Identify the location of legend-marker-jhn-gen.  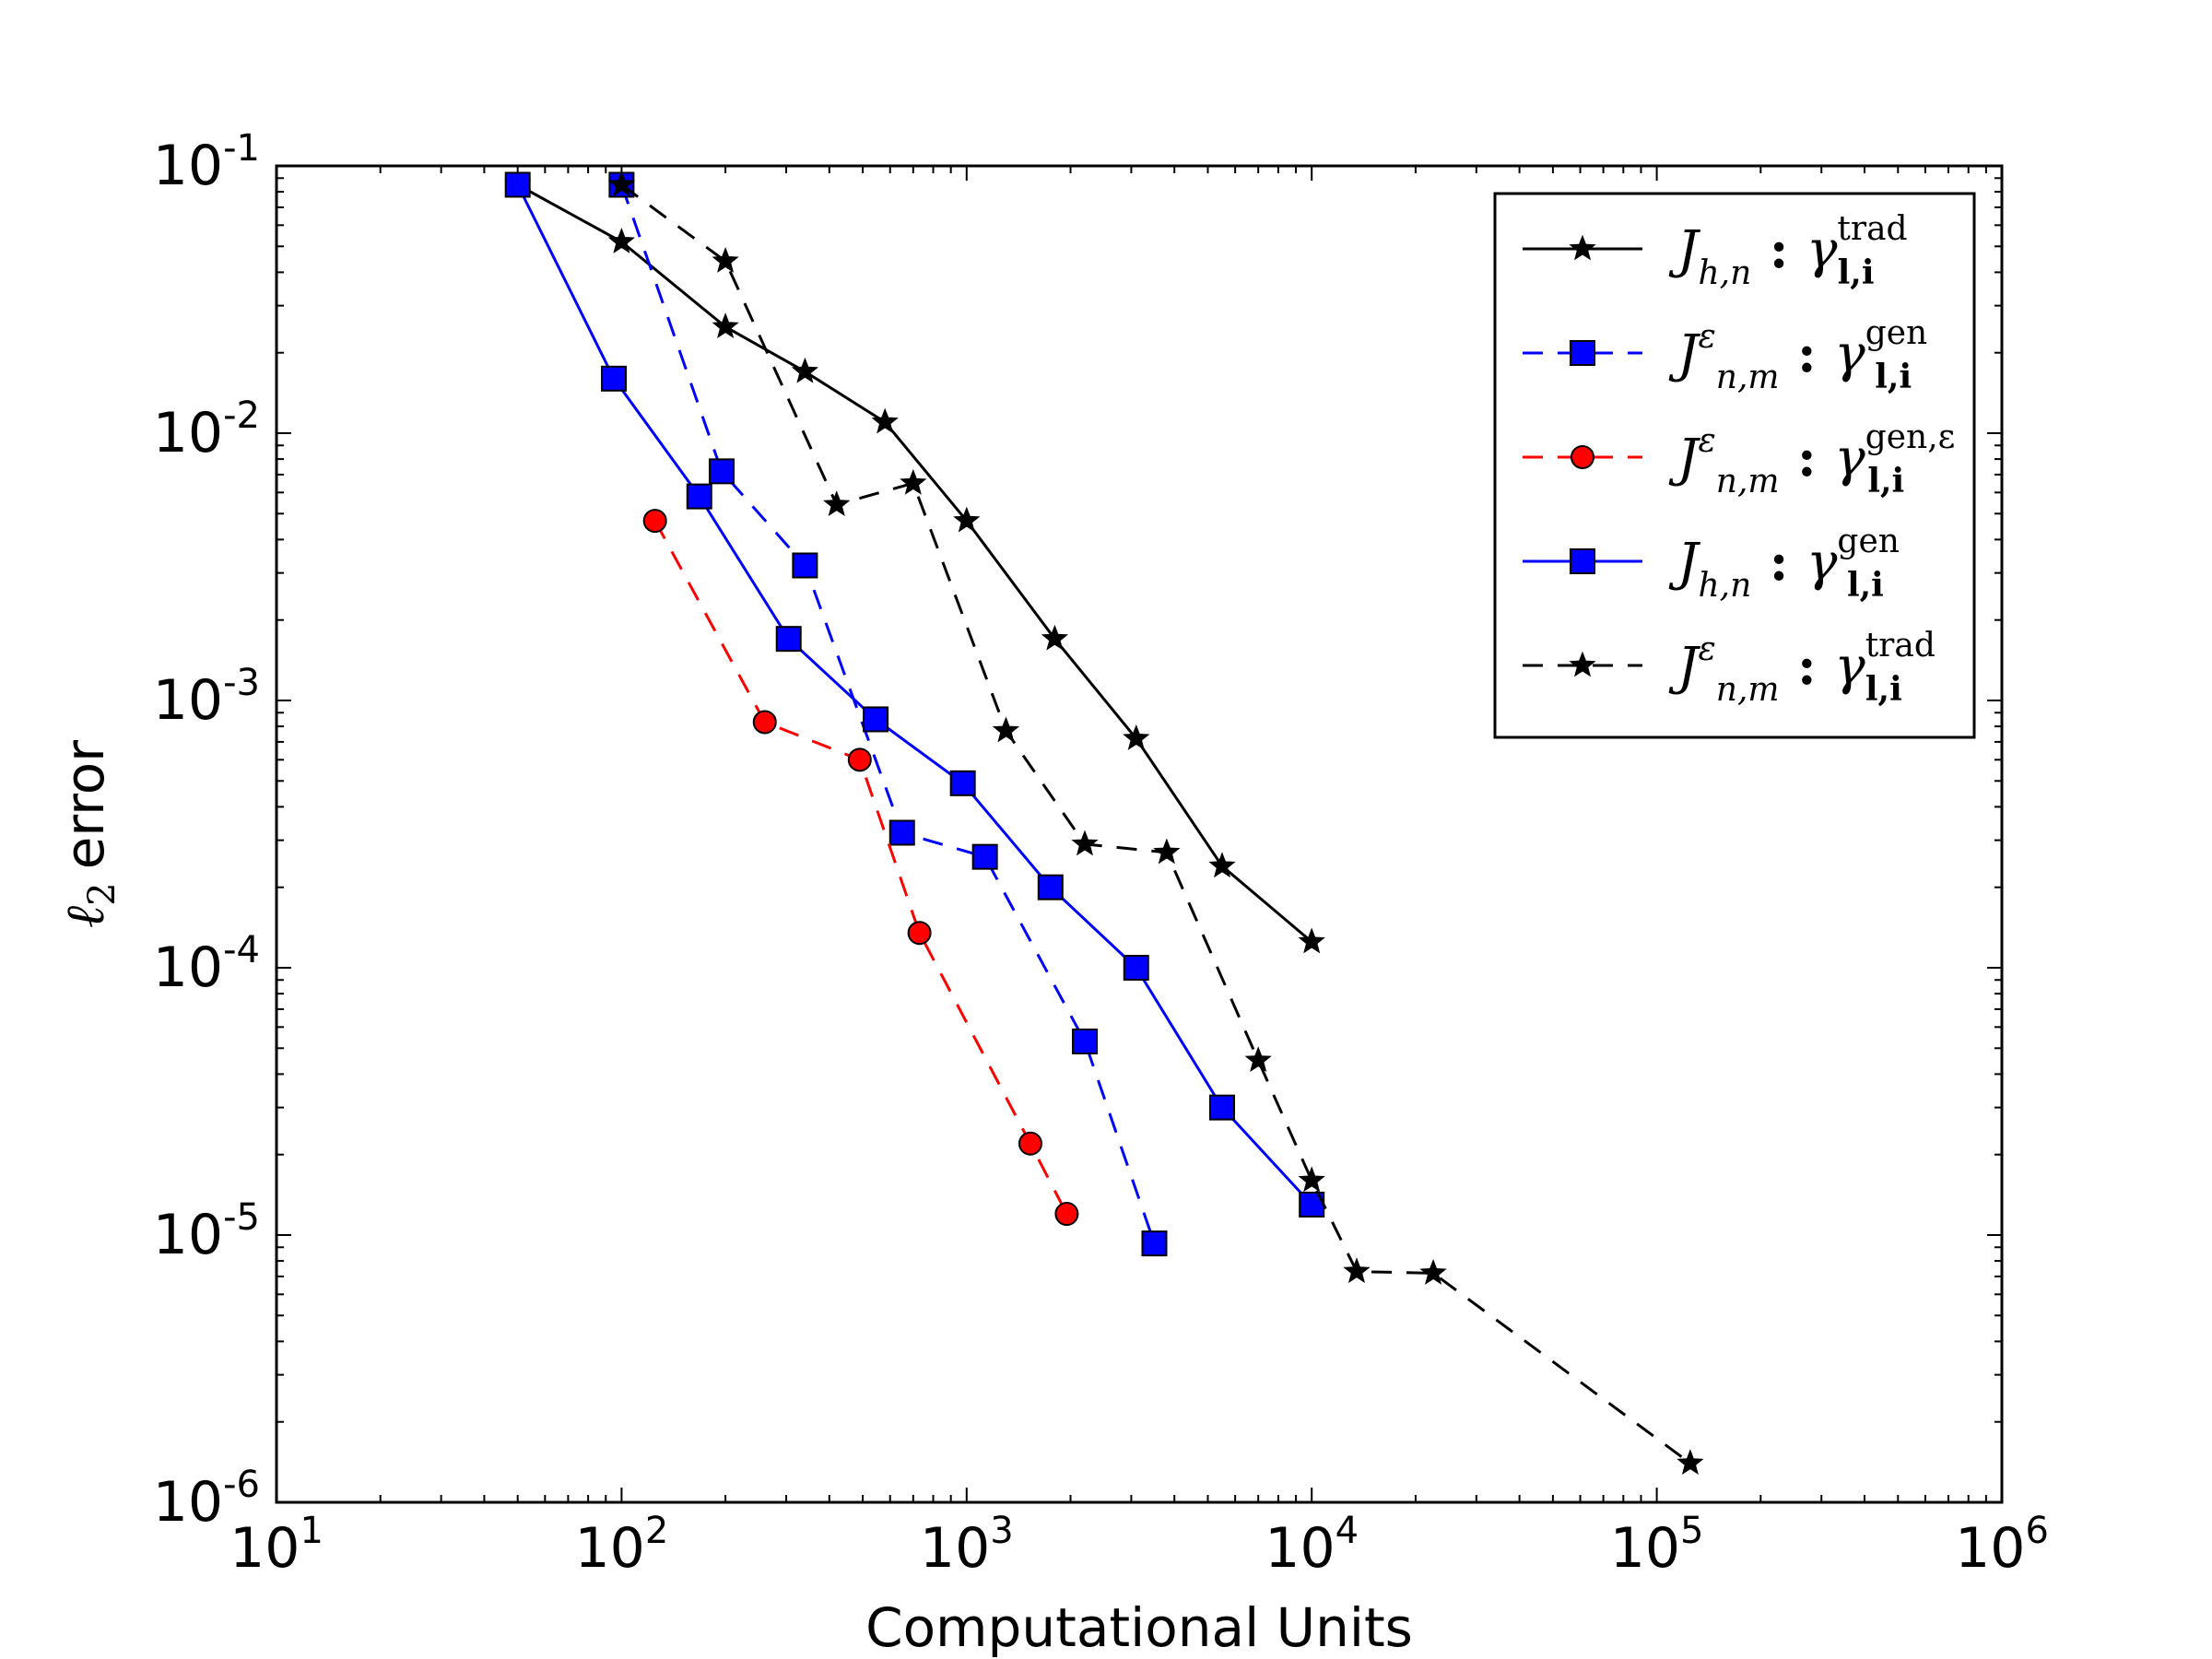
(1582, 561).